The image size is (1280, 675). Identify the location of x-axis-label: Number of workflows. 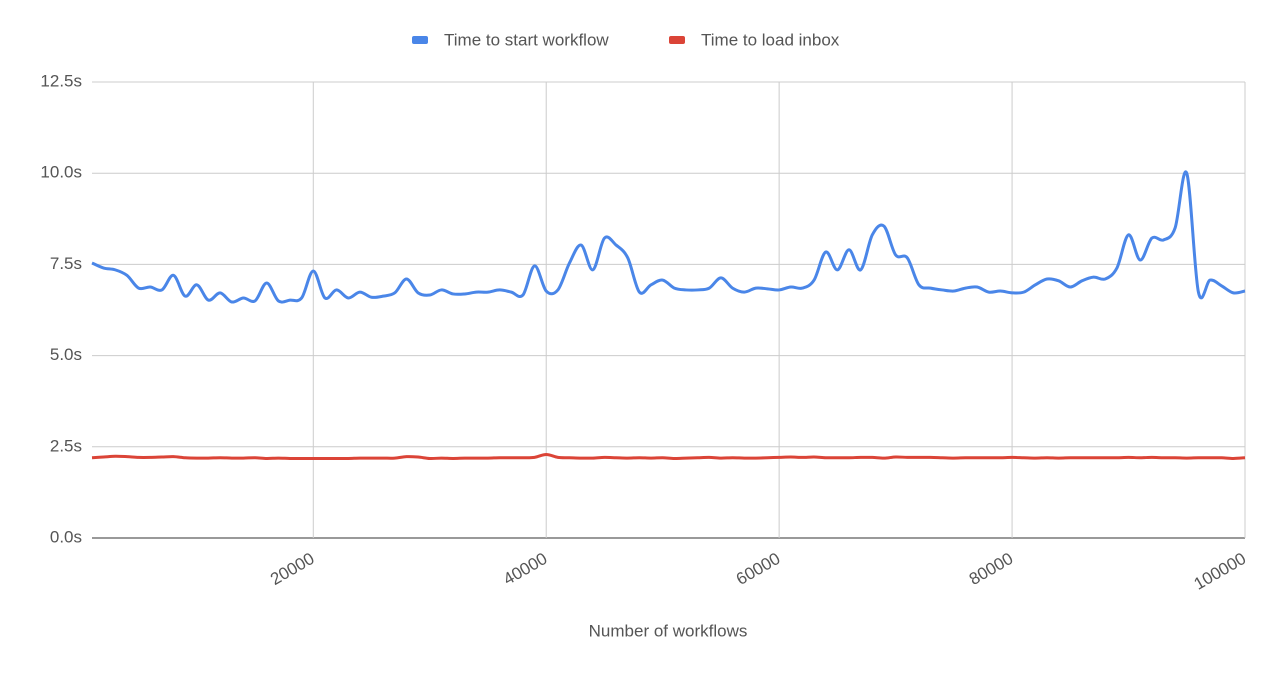
(668, 630).